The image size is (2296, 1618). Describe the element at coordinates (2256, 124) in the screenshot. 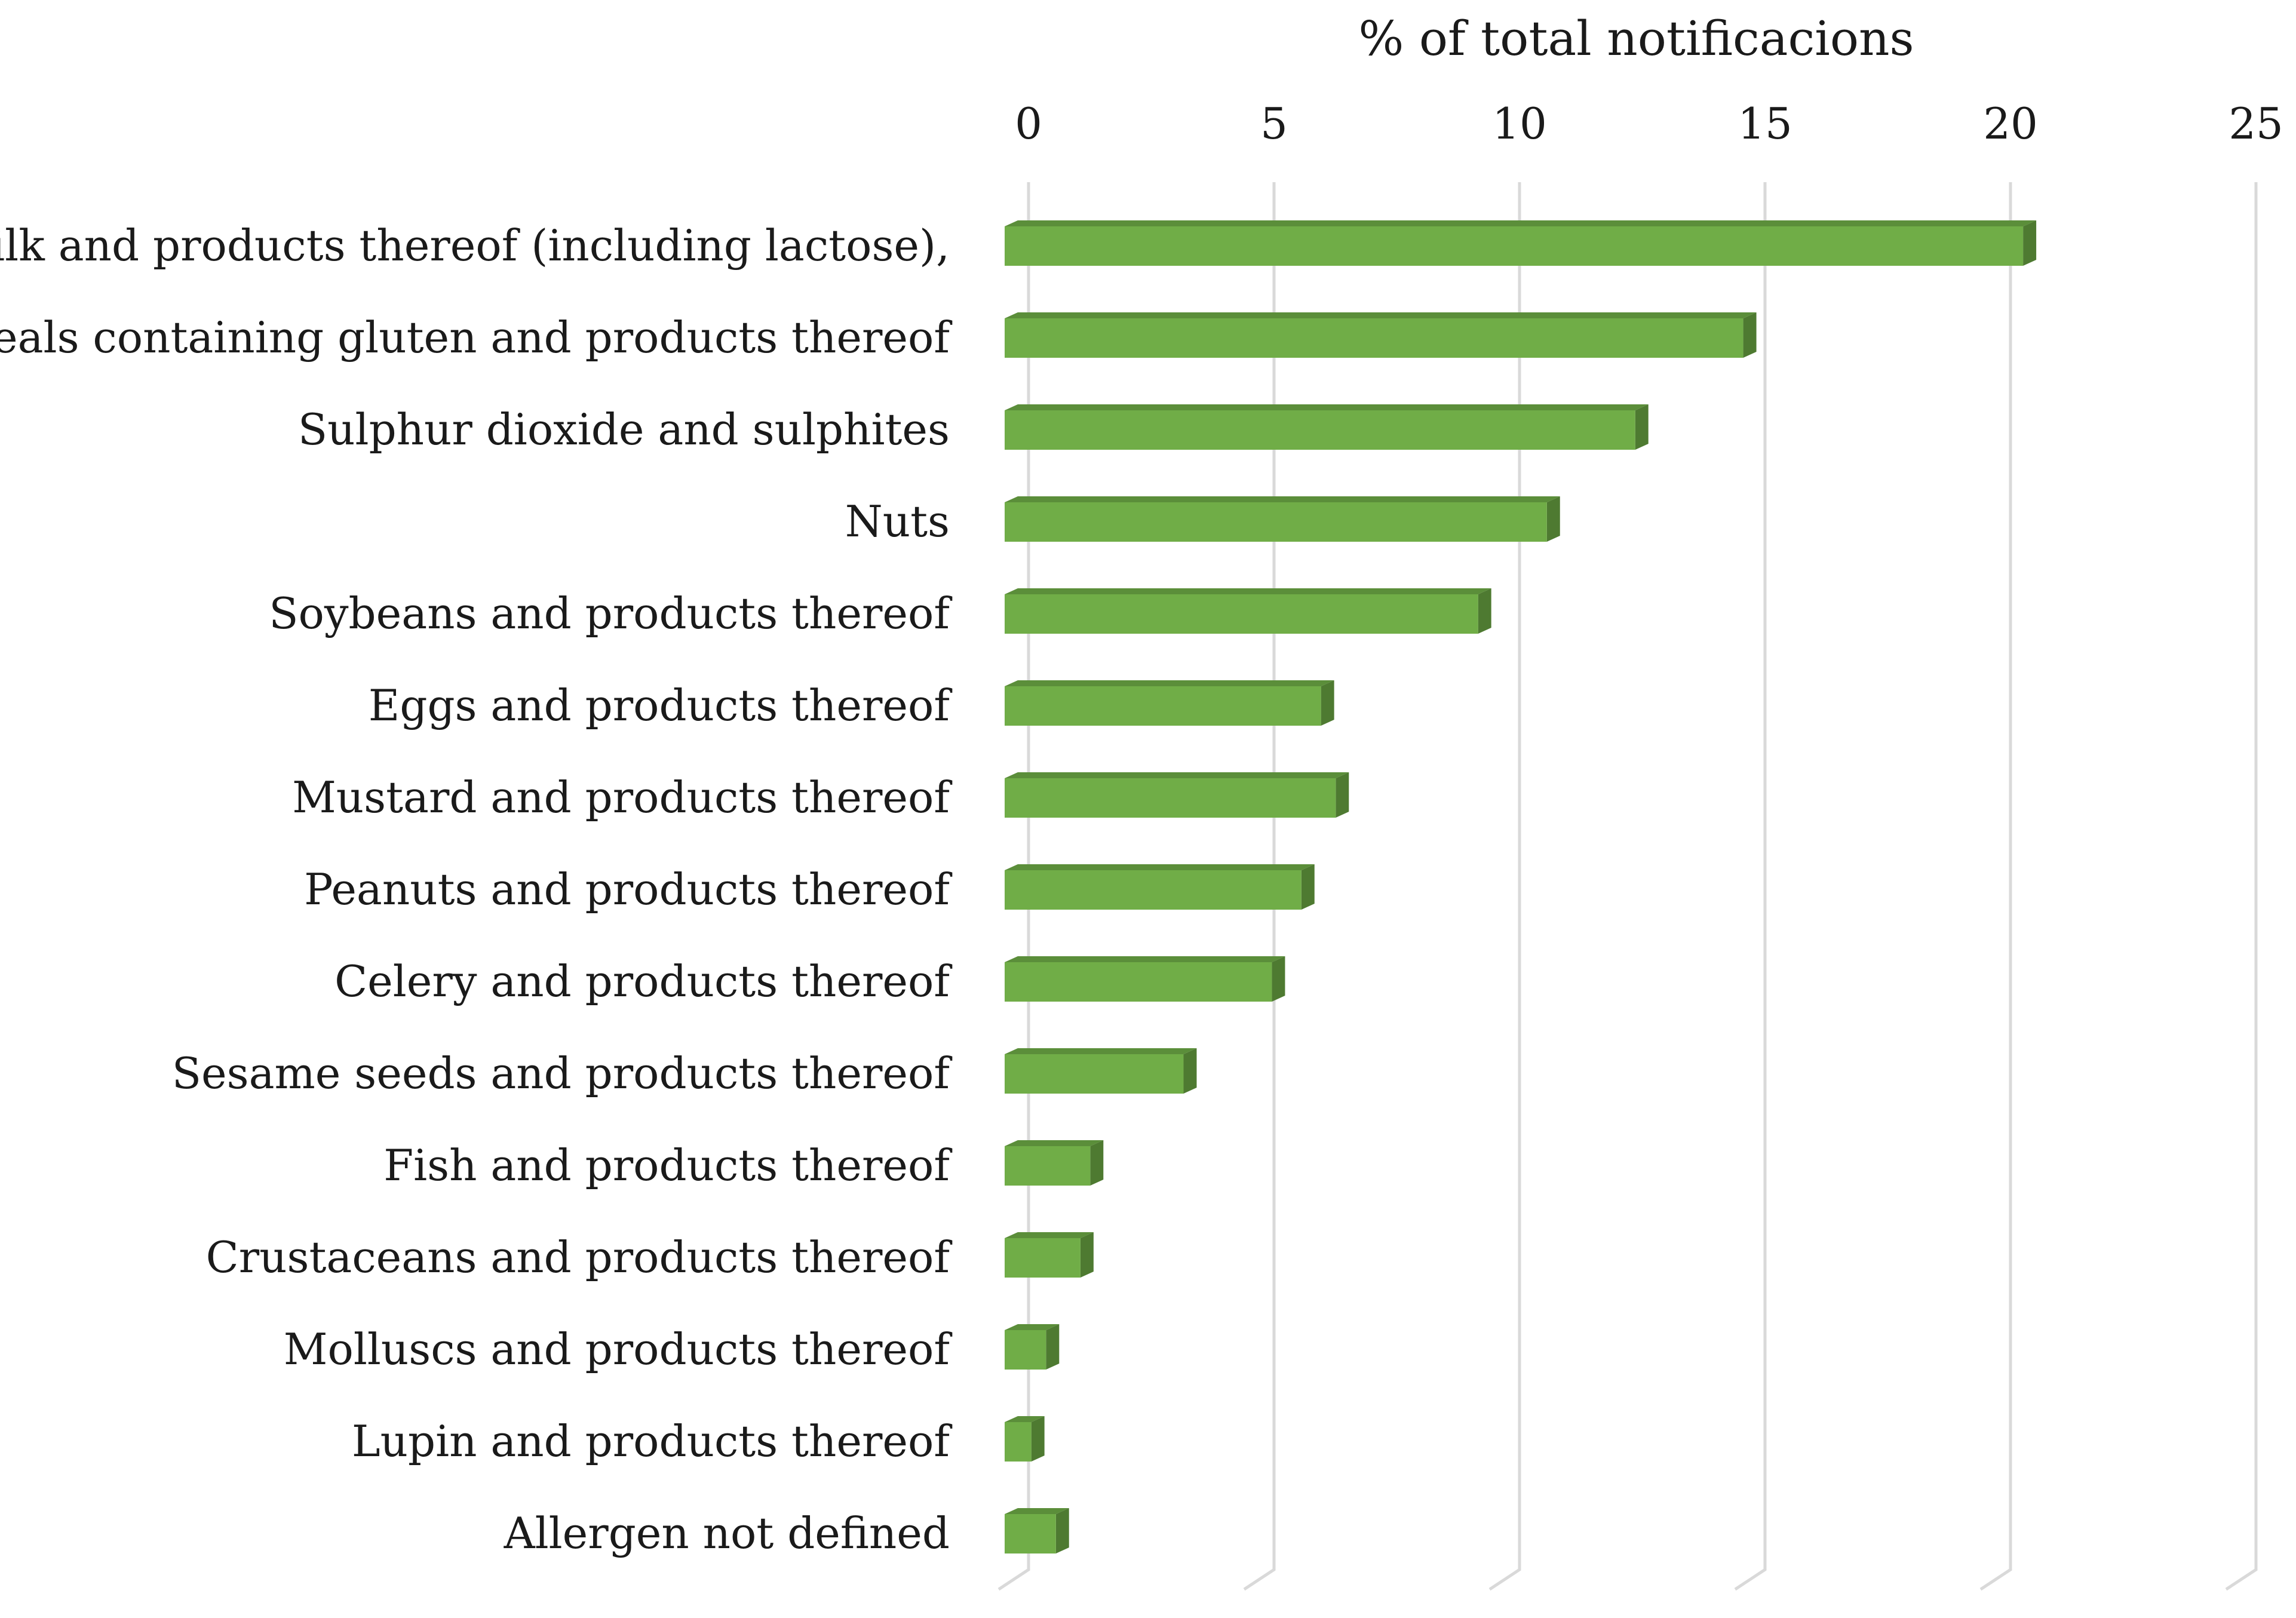

I see `x-tick-label: 25` at that location.